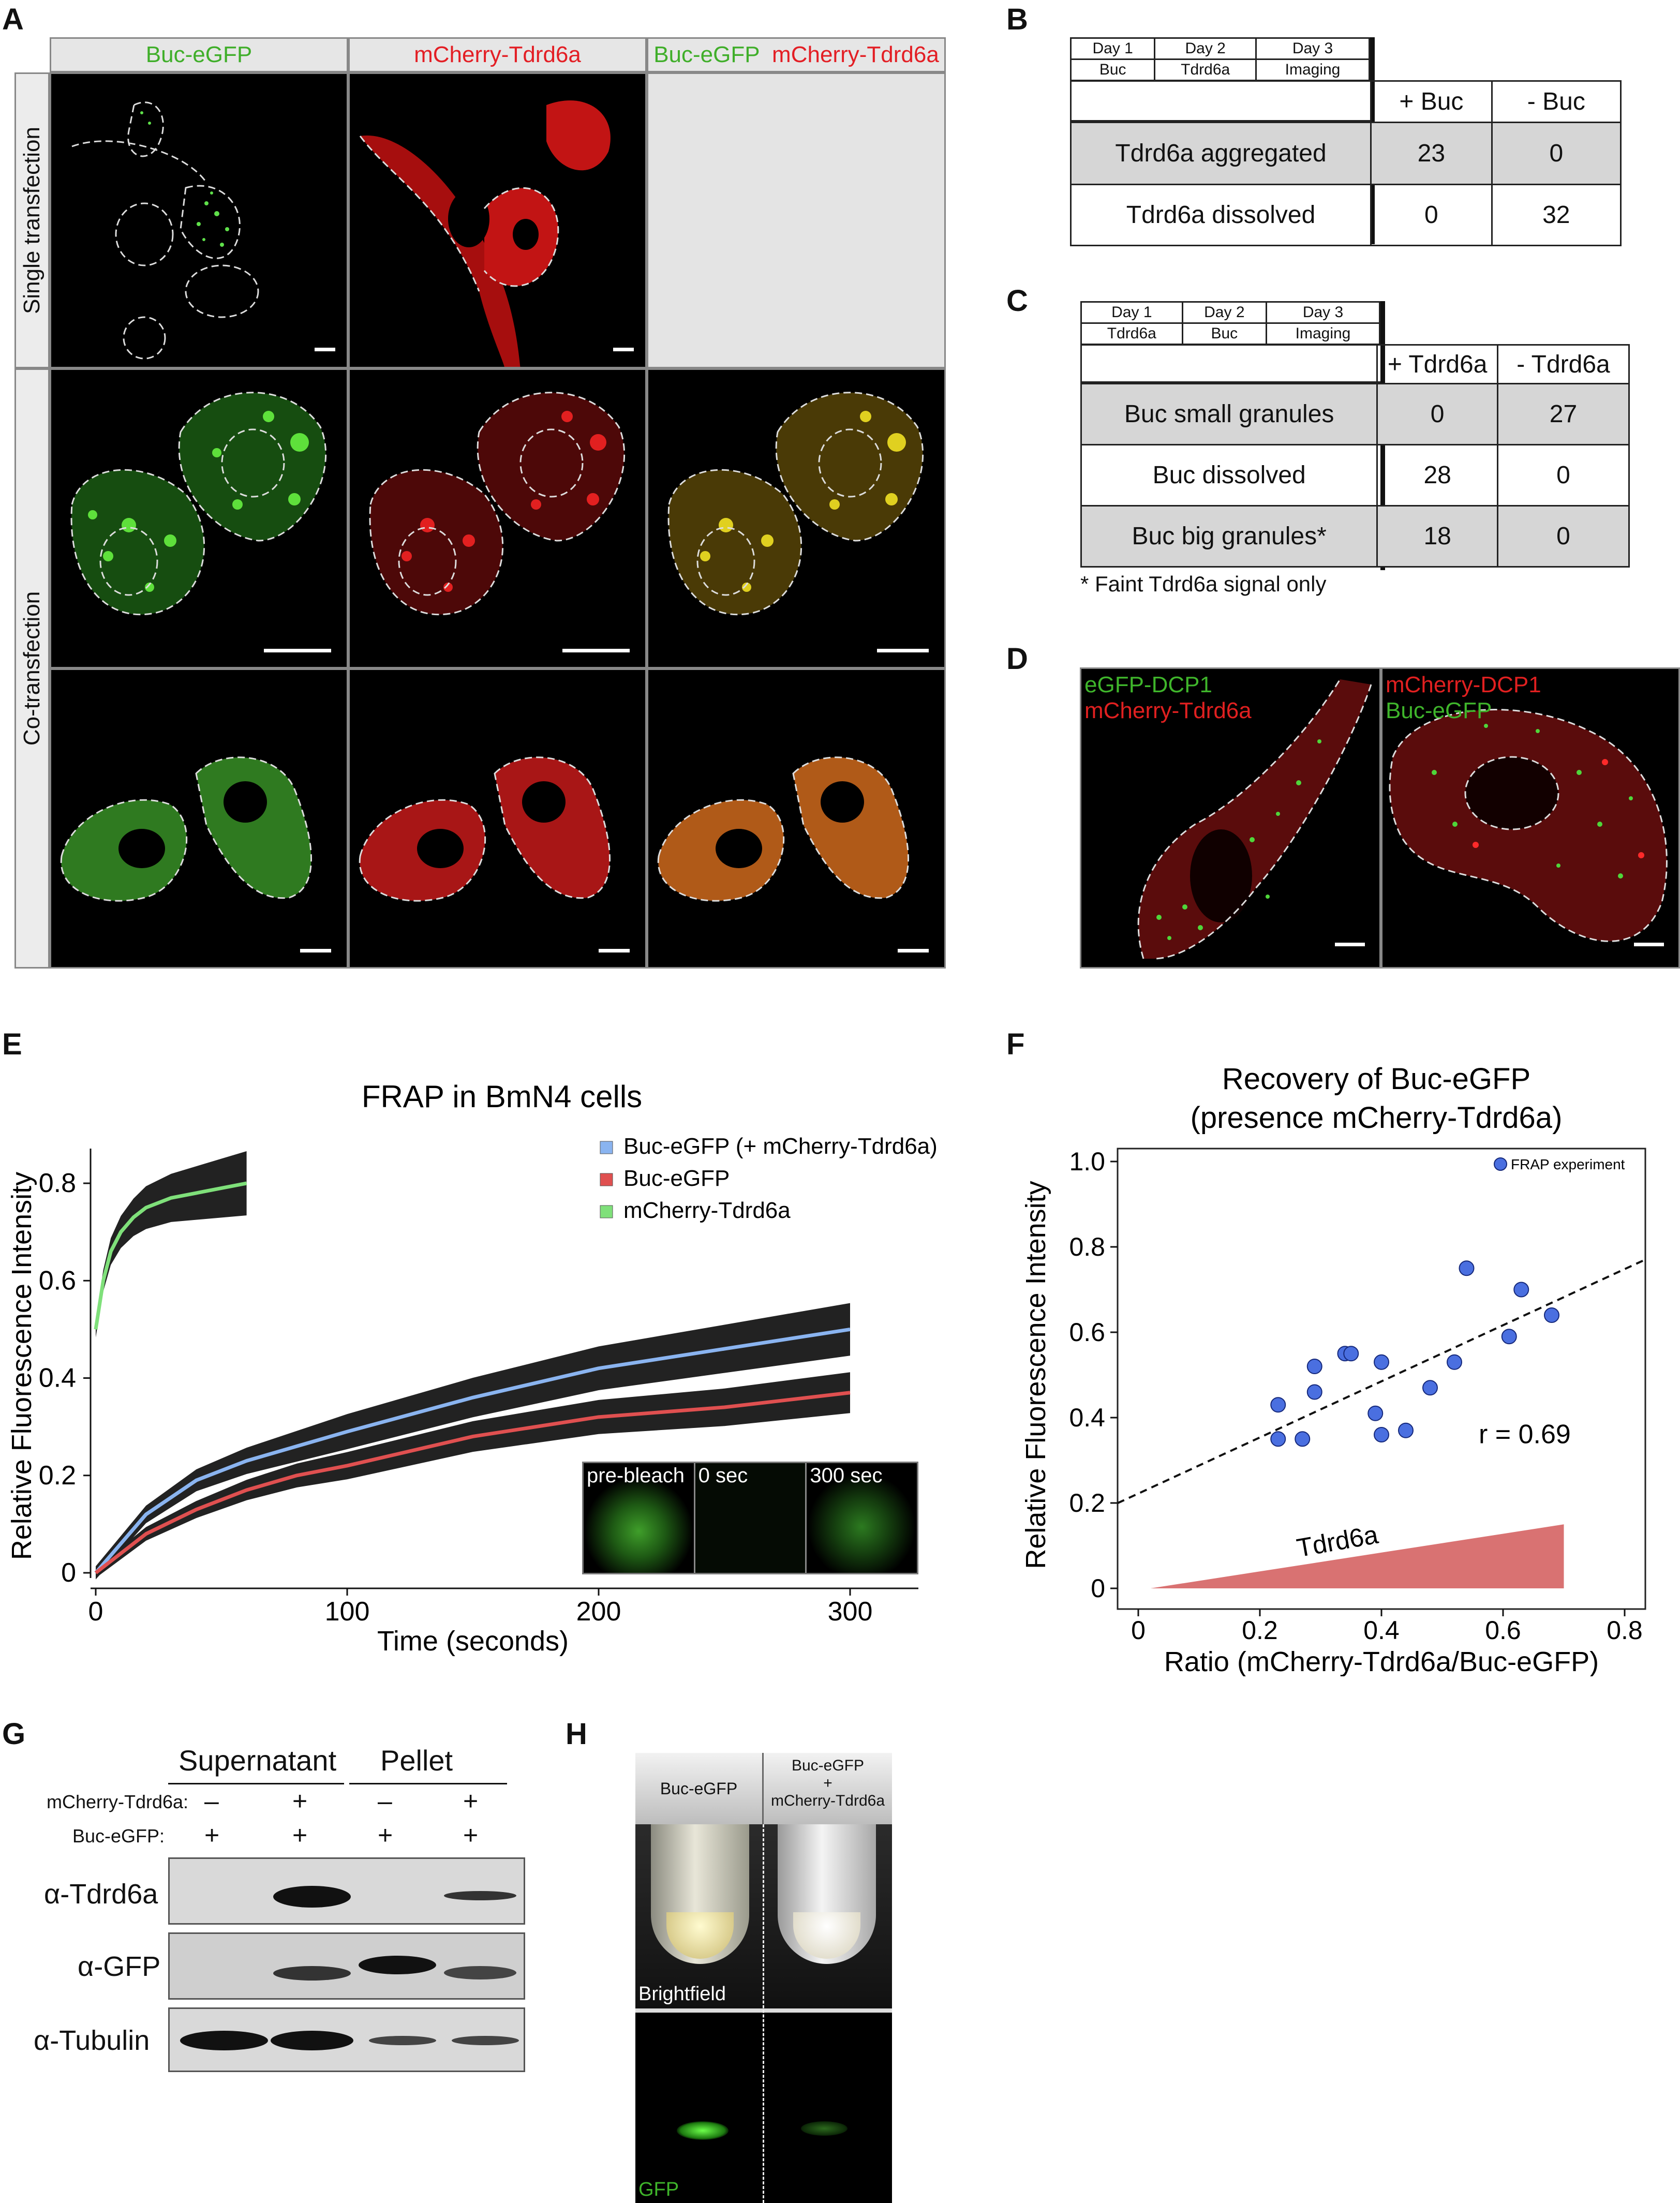 This screenshot has width=1680, height=2203. I want to click on micrograph-co-tdrd6a-granules, so click(497, 518).